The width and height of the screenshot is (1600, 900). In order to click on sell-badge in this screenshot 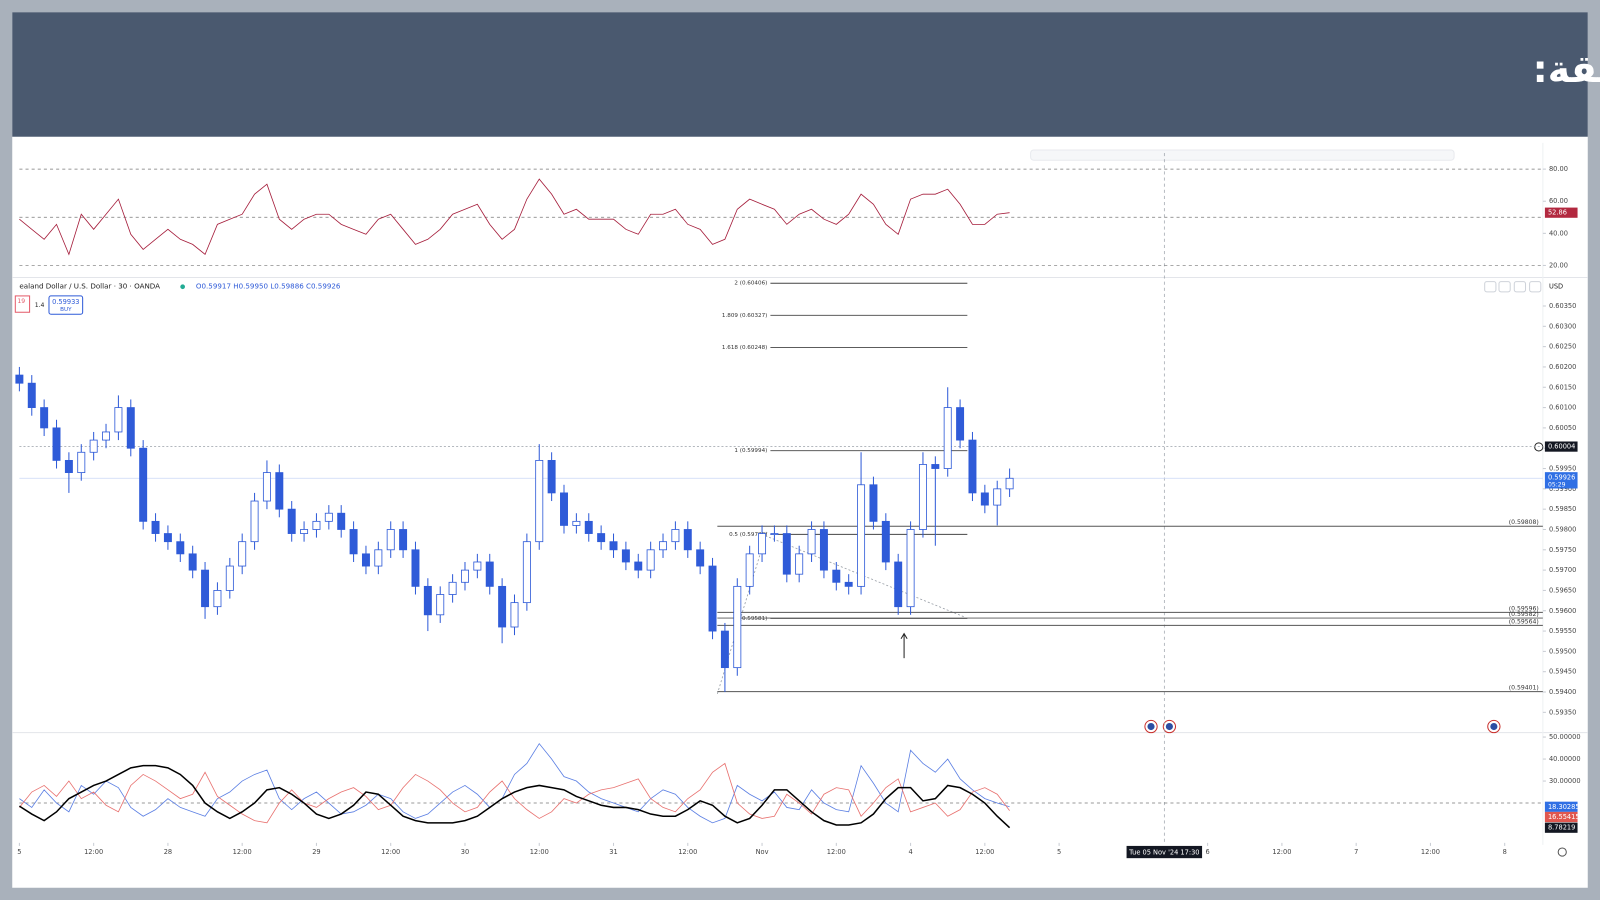, I will do `click(22, 304)`.